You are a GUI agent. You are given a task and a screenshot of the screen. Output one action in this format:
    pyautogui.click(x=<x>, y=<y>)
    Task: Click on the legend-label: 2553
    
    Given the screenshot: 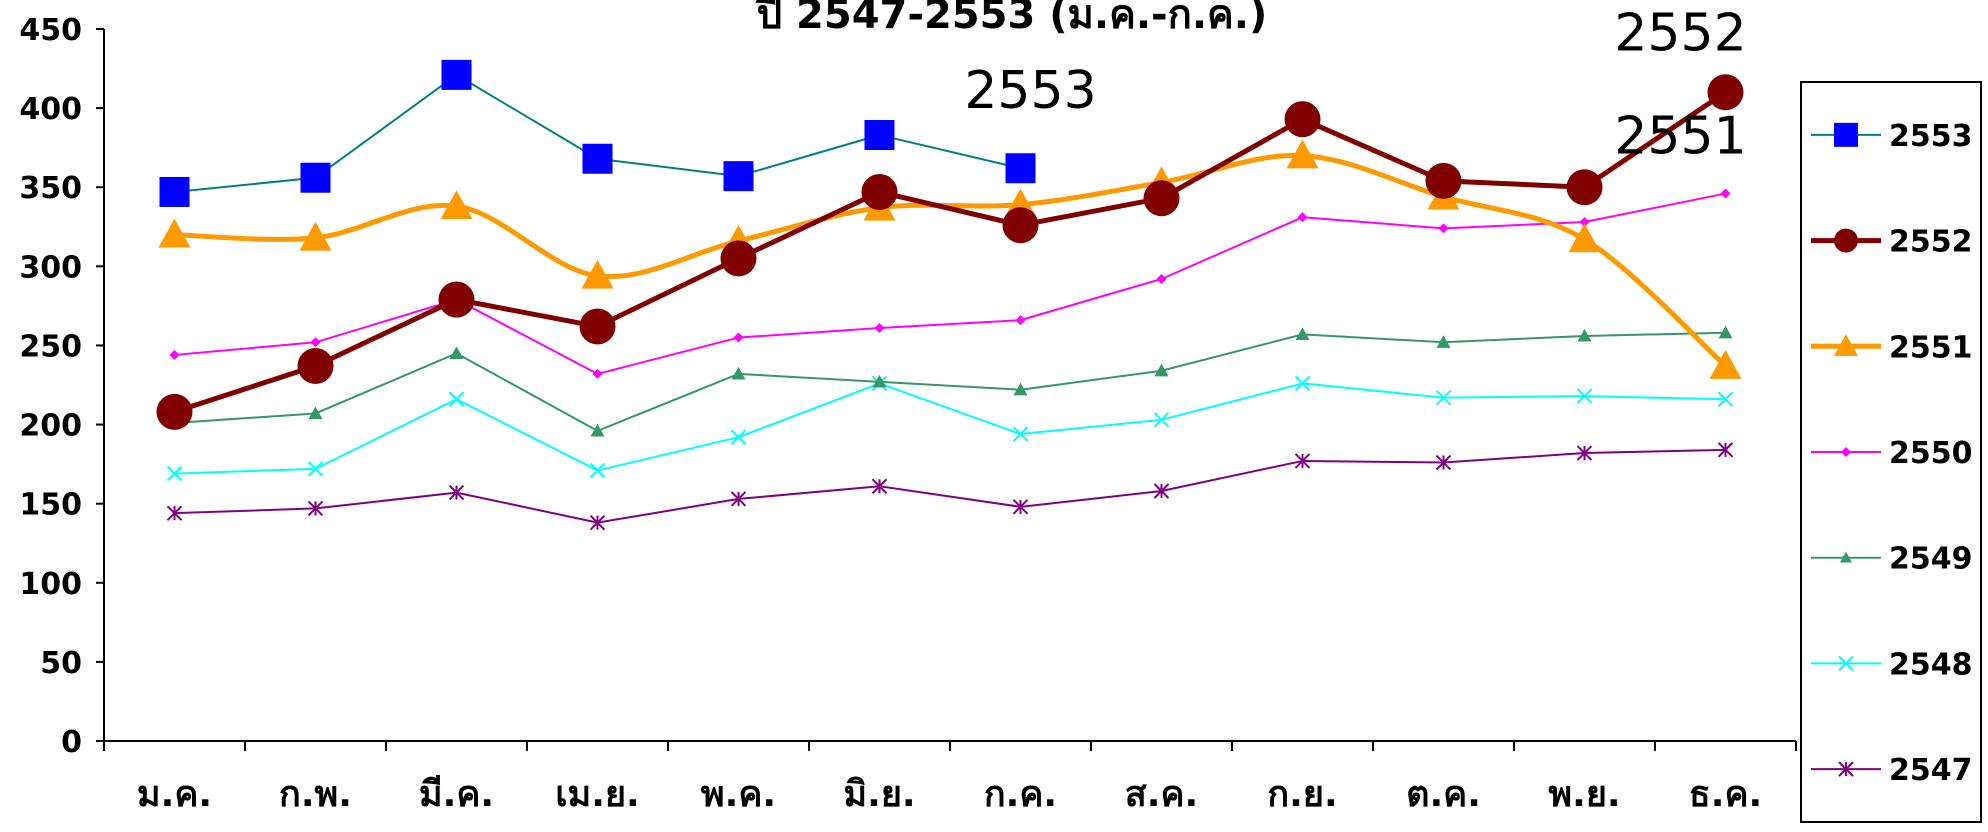 What is the action you would take?
    pyautogui.click(x=1931, y=136)
    